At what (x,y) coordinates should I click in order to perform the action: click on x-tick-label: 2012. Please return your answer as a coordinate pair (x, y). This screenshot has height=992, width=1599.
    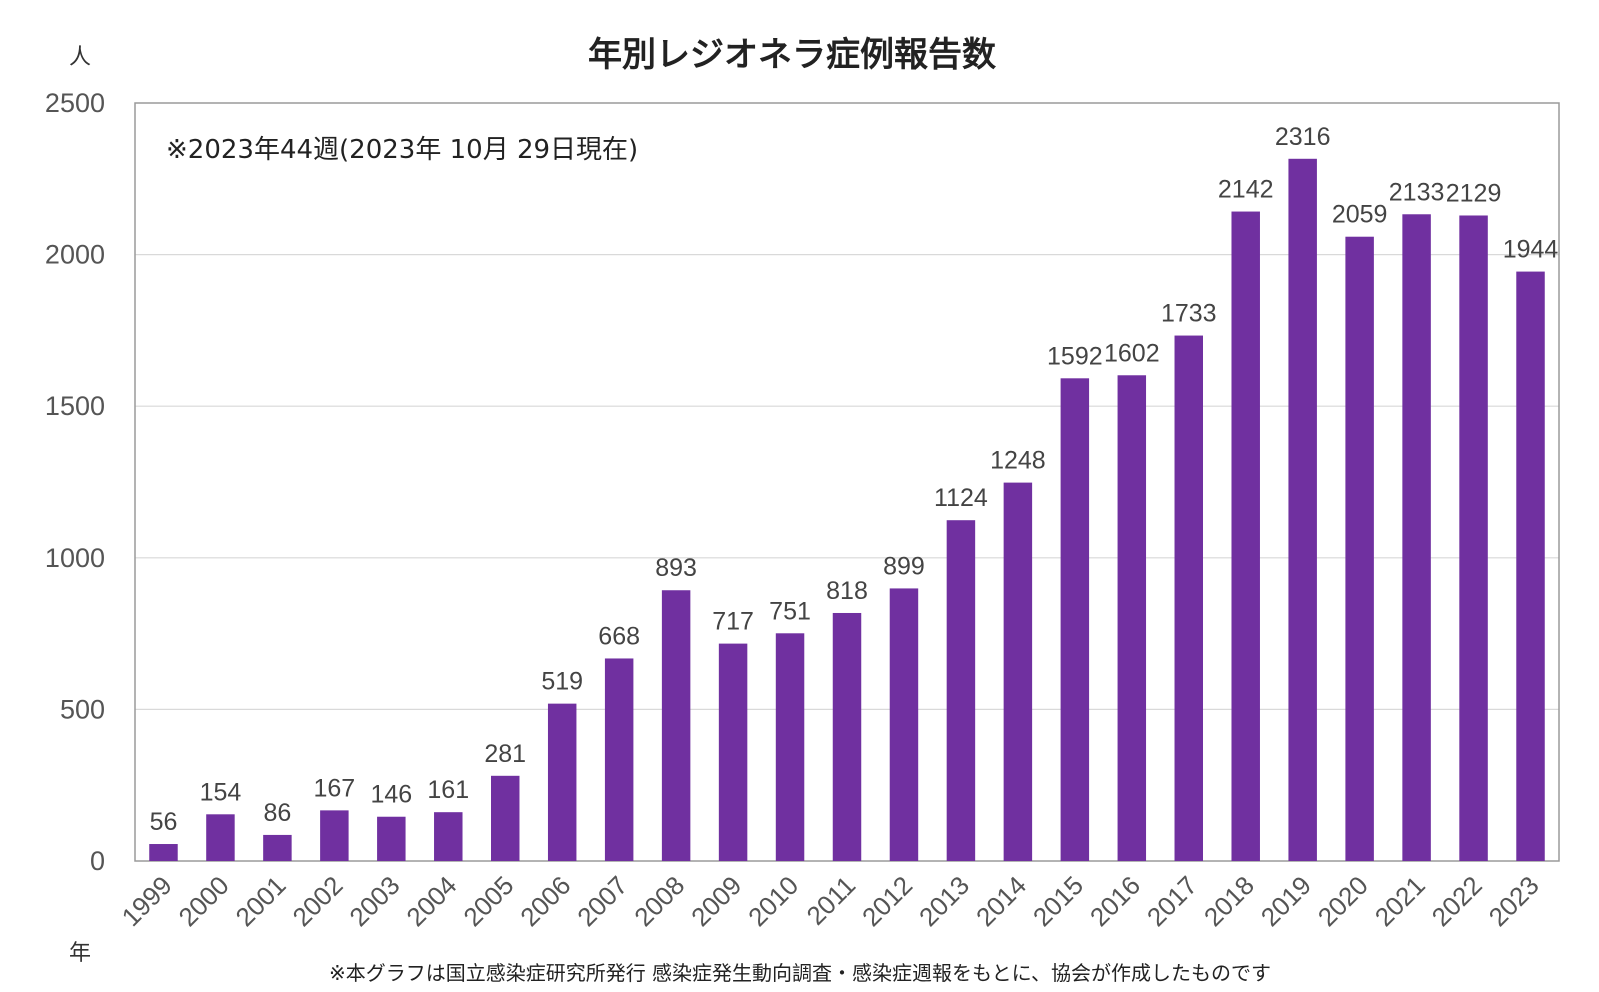
    Looking at the image, I should click on (887, 901).